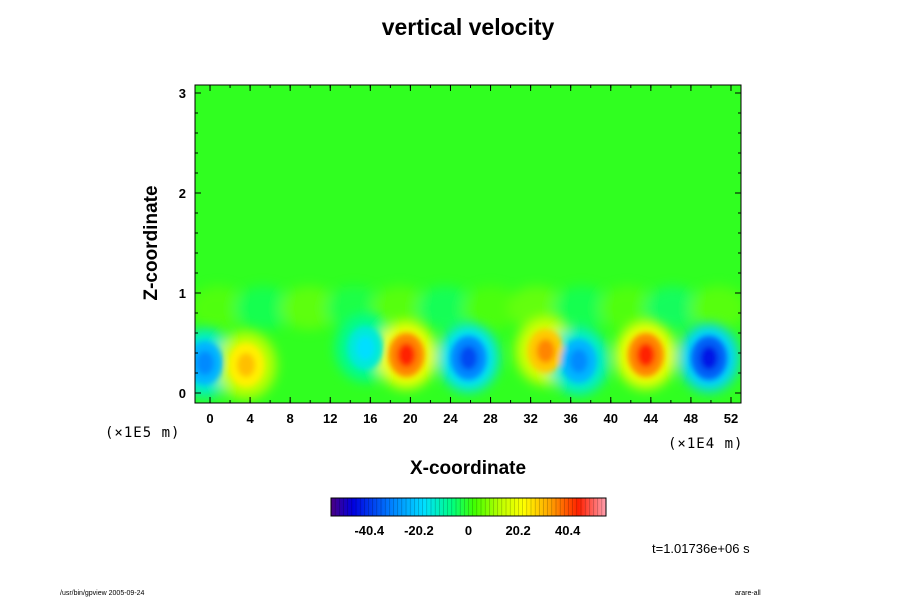 This screenshot has width=900, height=600. What do you see at coordinates (468, 517) in the screenshot?
I see `colorbar: -40.4 -20.2 0 20.2 40.4` at bounding box center [468, 517].